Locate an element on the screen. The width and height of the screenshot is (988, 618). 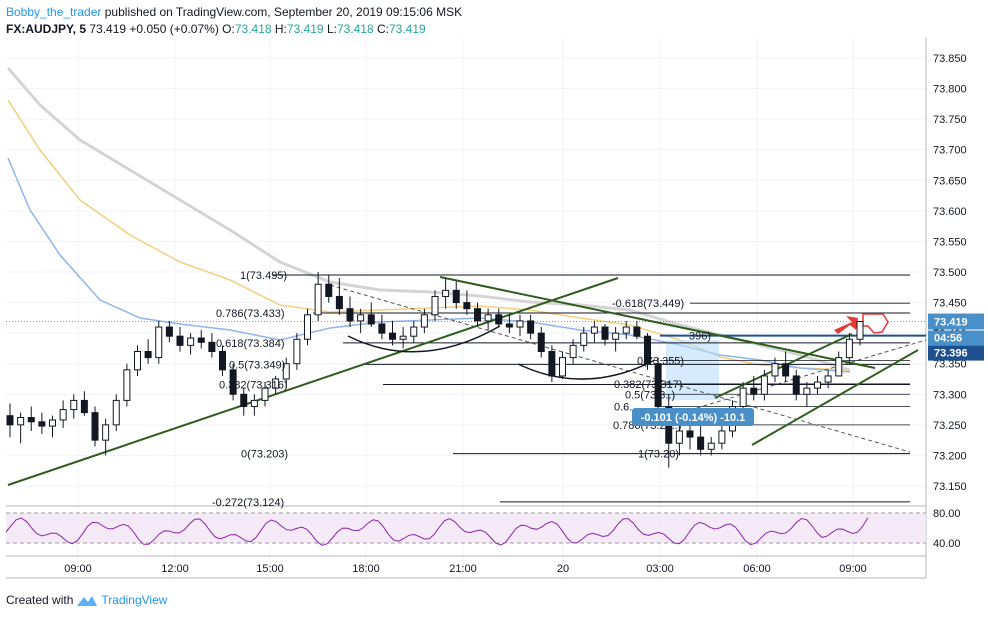
price-tags: 73.419 04:56 73.396 is located at coordinates (956, 337).